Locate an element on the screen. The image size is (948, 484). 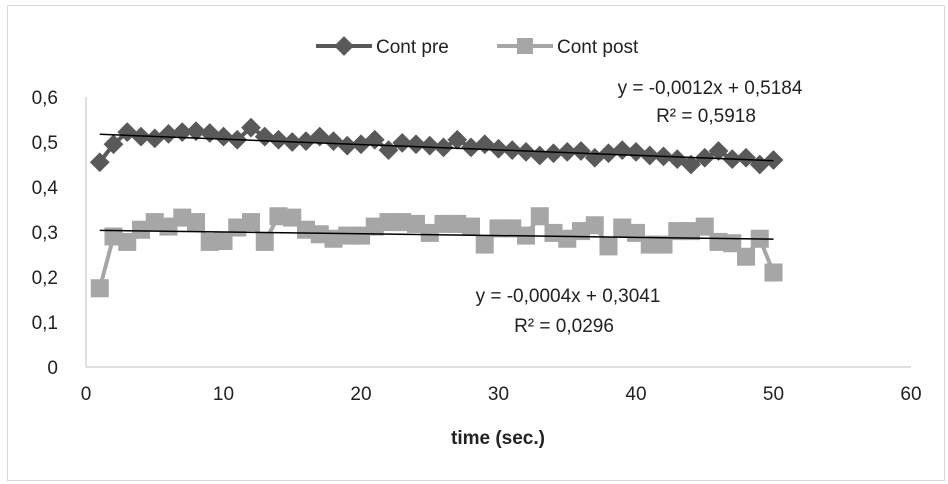
y-tick-label: 0,3 is located at coordinates (45, 233).